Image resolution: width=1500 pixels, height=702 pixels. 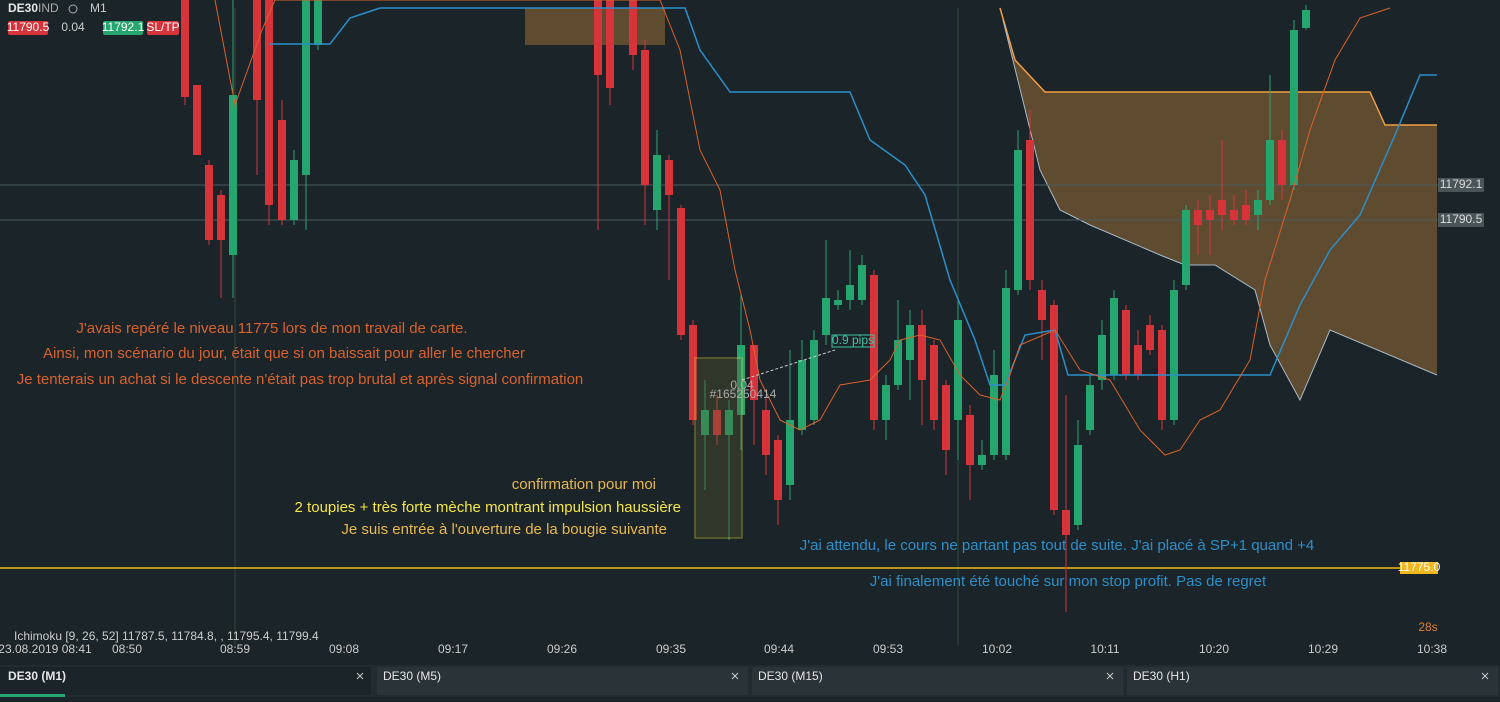 I want to click on price-tag, so click(x=1461, y=220).